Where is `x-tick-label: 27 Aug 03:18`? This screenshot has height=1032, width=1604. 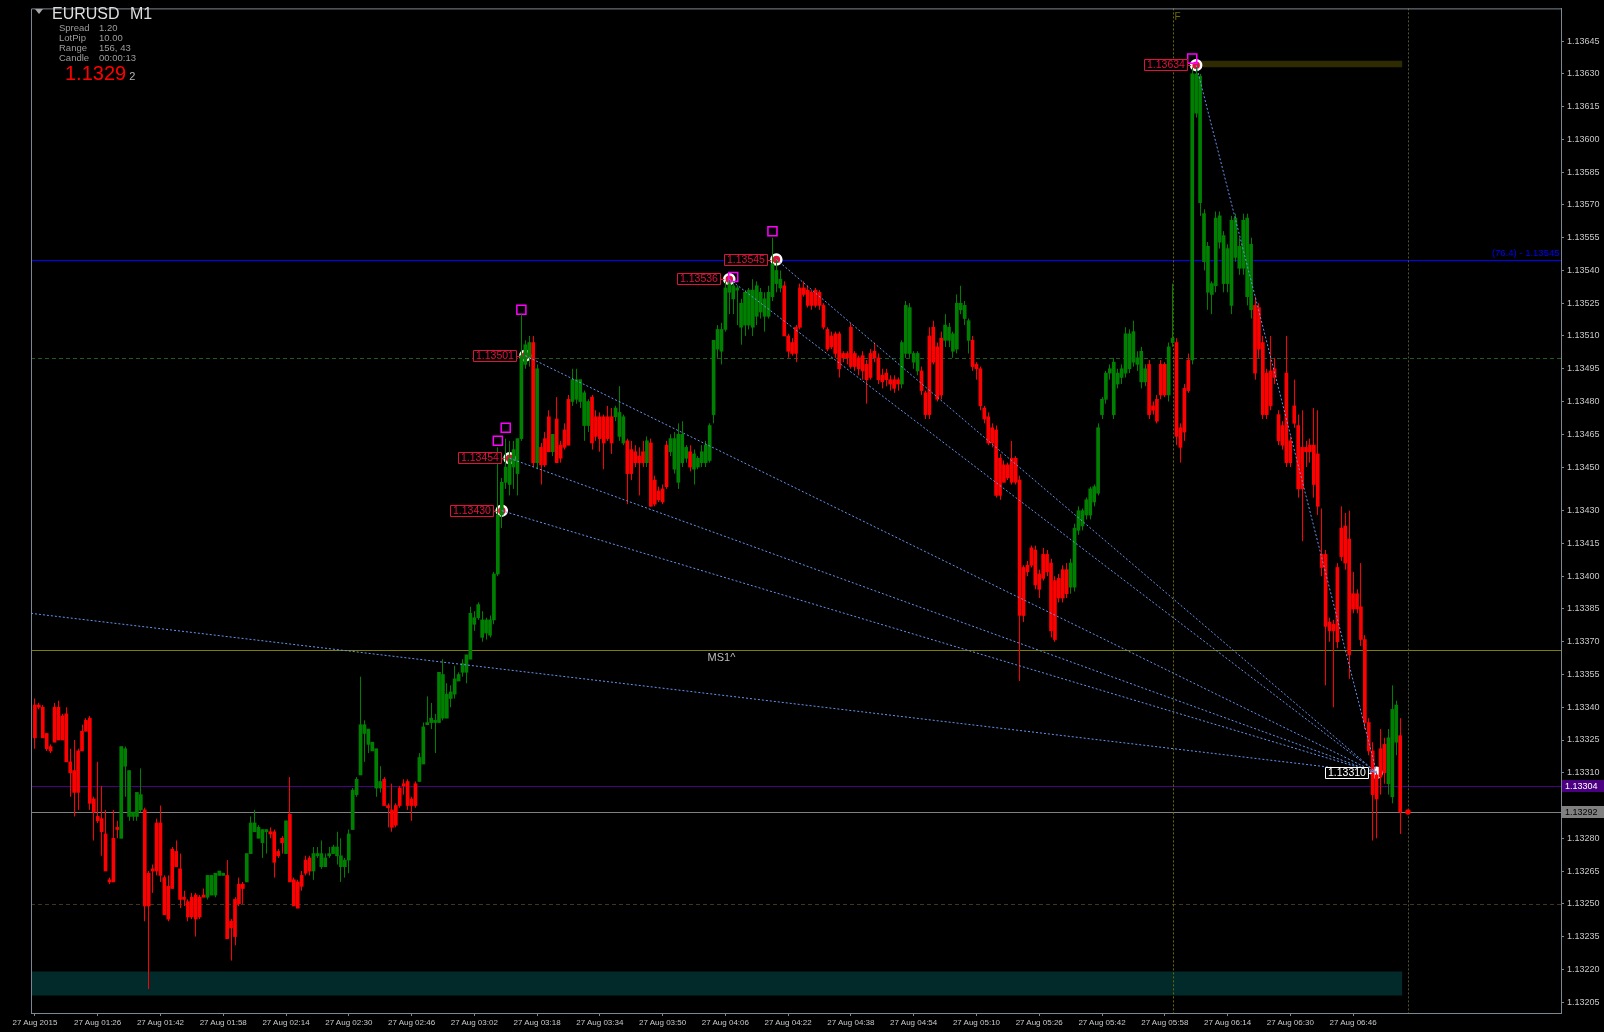 x-tick-label: 27 Aug 03:18 is located at coordinates (537, 1022).